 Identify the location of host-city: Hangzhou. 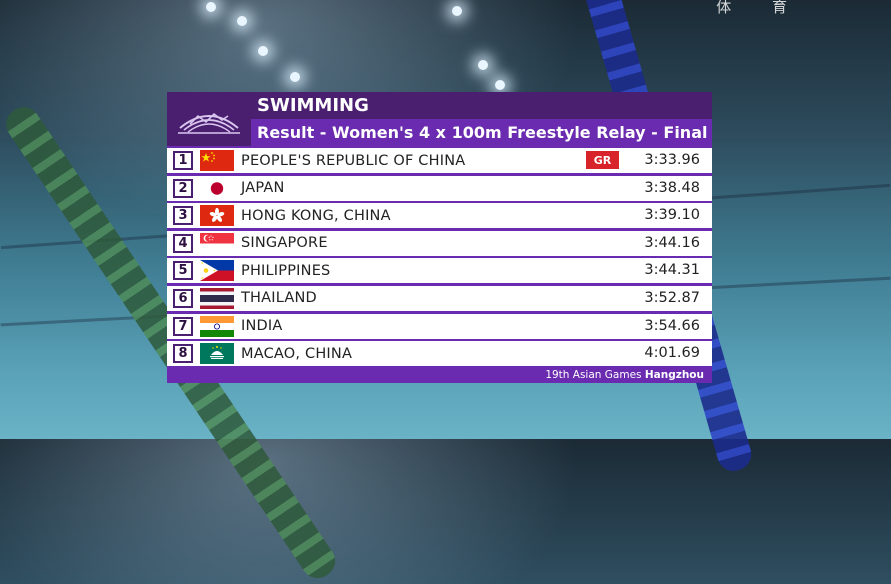
(674, 375).